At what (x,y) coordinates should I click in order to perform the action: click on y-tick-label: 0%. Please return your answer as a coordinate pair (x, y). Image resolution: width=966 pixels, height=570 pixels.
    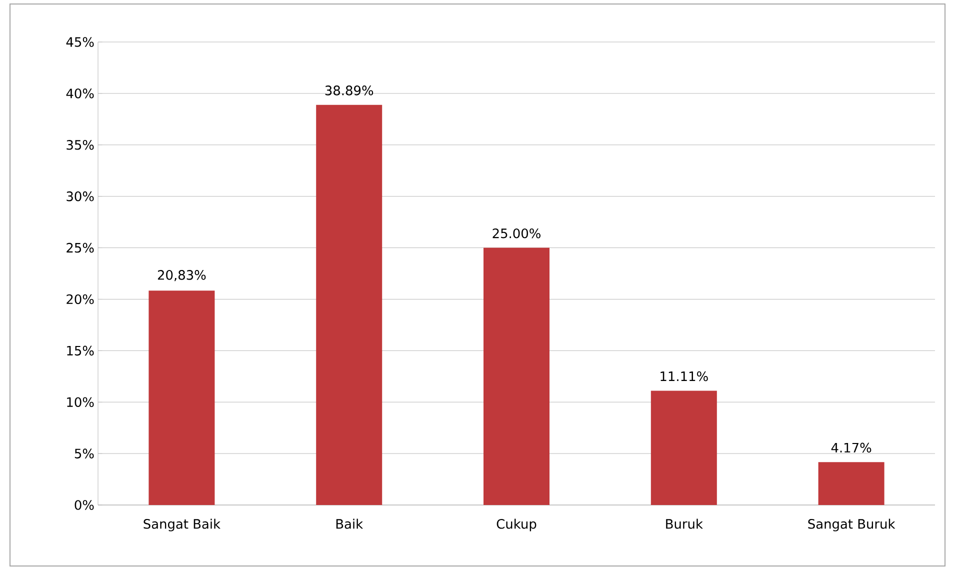
    Looking at the image, I should click on (84, 505).